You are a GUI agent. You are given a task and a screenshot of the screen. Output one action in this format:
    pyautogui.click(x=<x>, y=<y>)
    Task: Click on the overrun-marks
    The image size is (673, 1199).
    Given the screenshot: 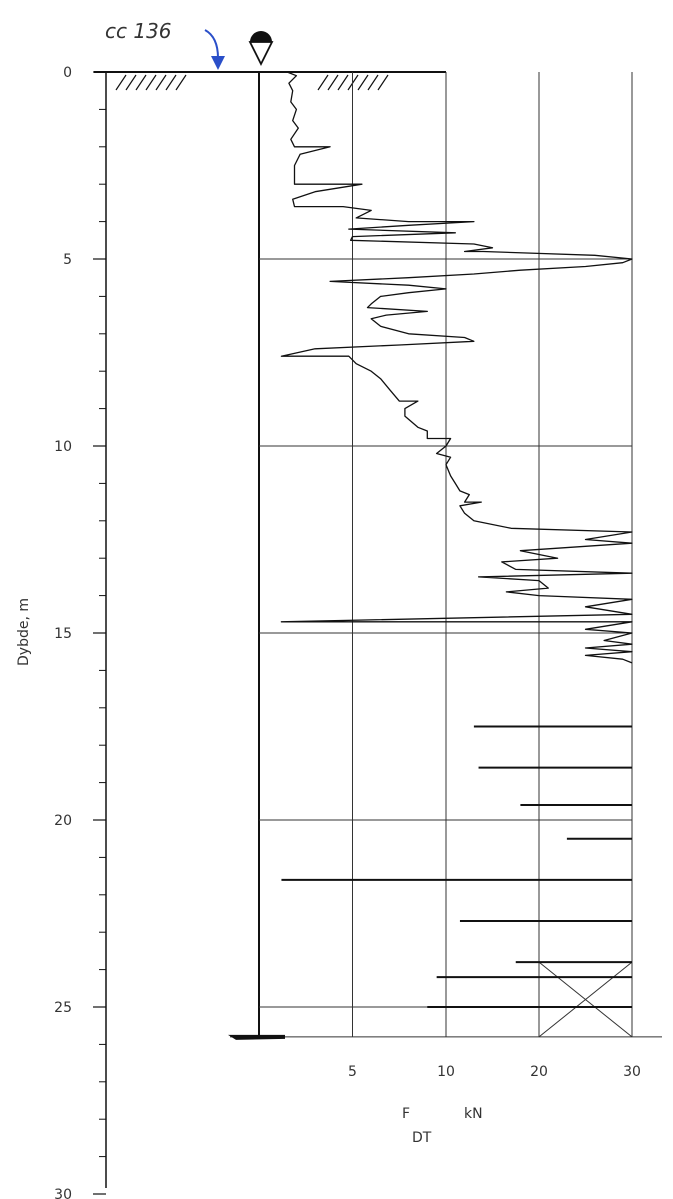 What is the action you would take?
    pyautogui.click(x=585, y=999)
    